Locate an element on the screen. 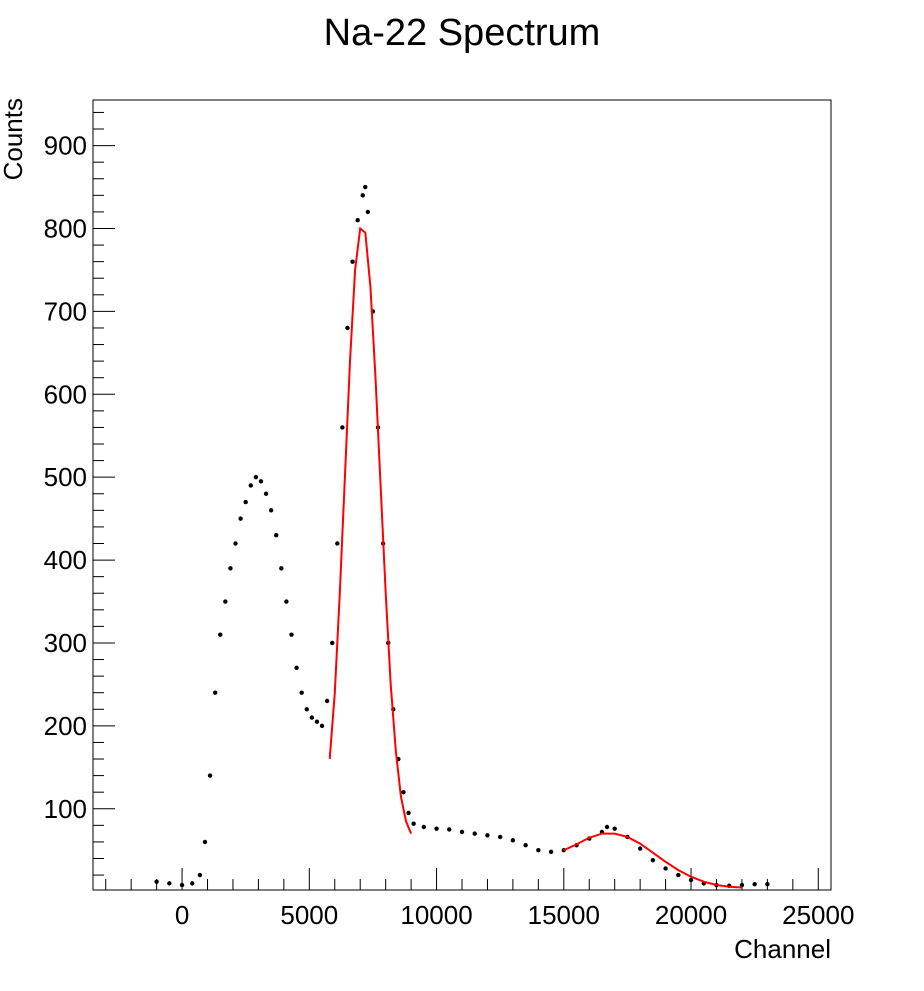  y-tick-label: 700 is located at coordinates (65, 311).